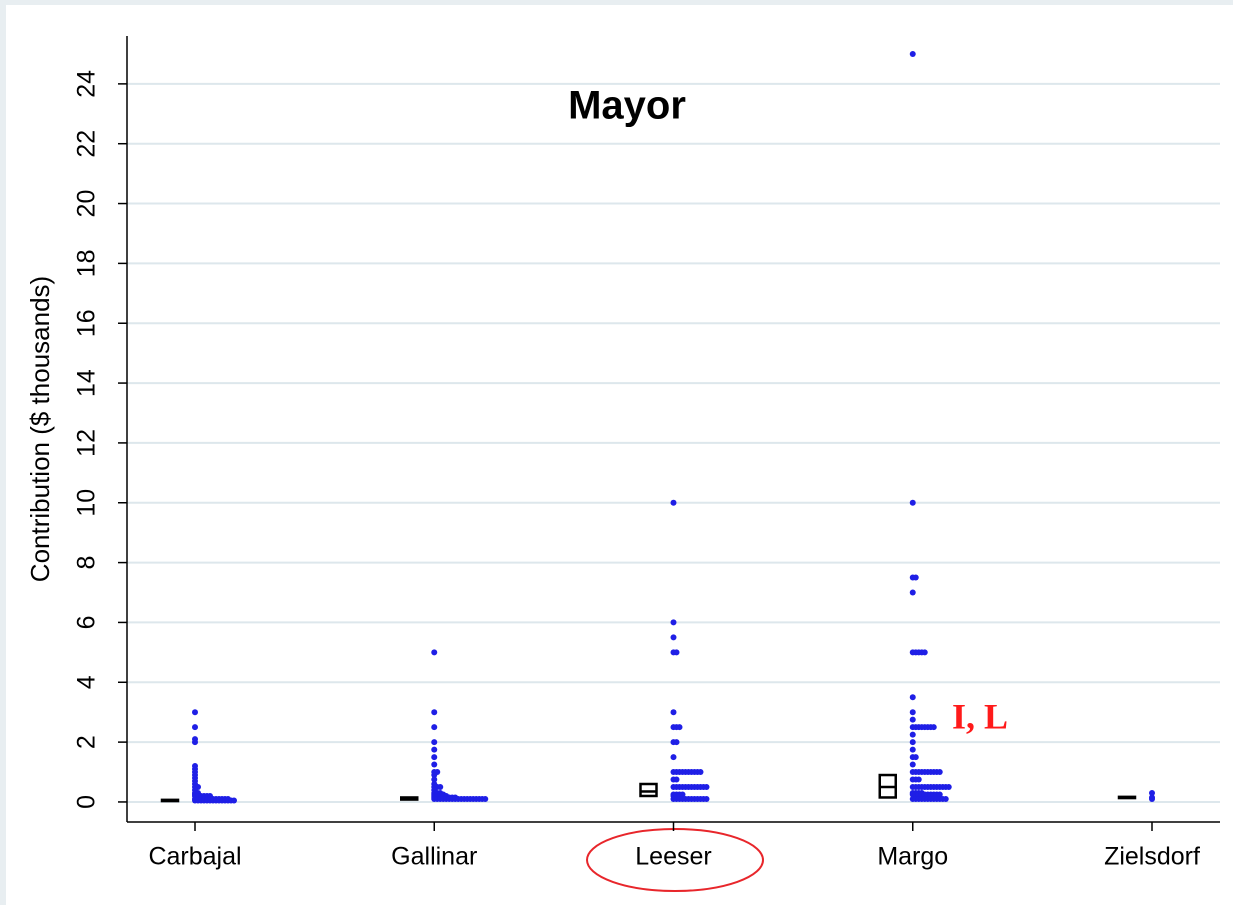 Image resolution: width=1233 pixels, height=905 pixels. I want to click on highlight-ellipse, so click(675, 860).